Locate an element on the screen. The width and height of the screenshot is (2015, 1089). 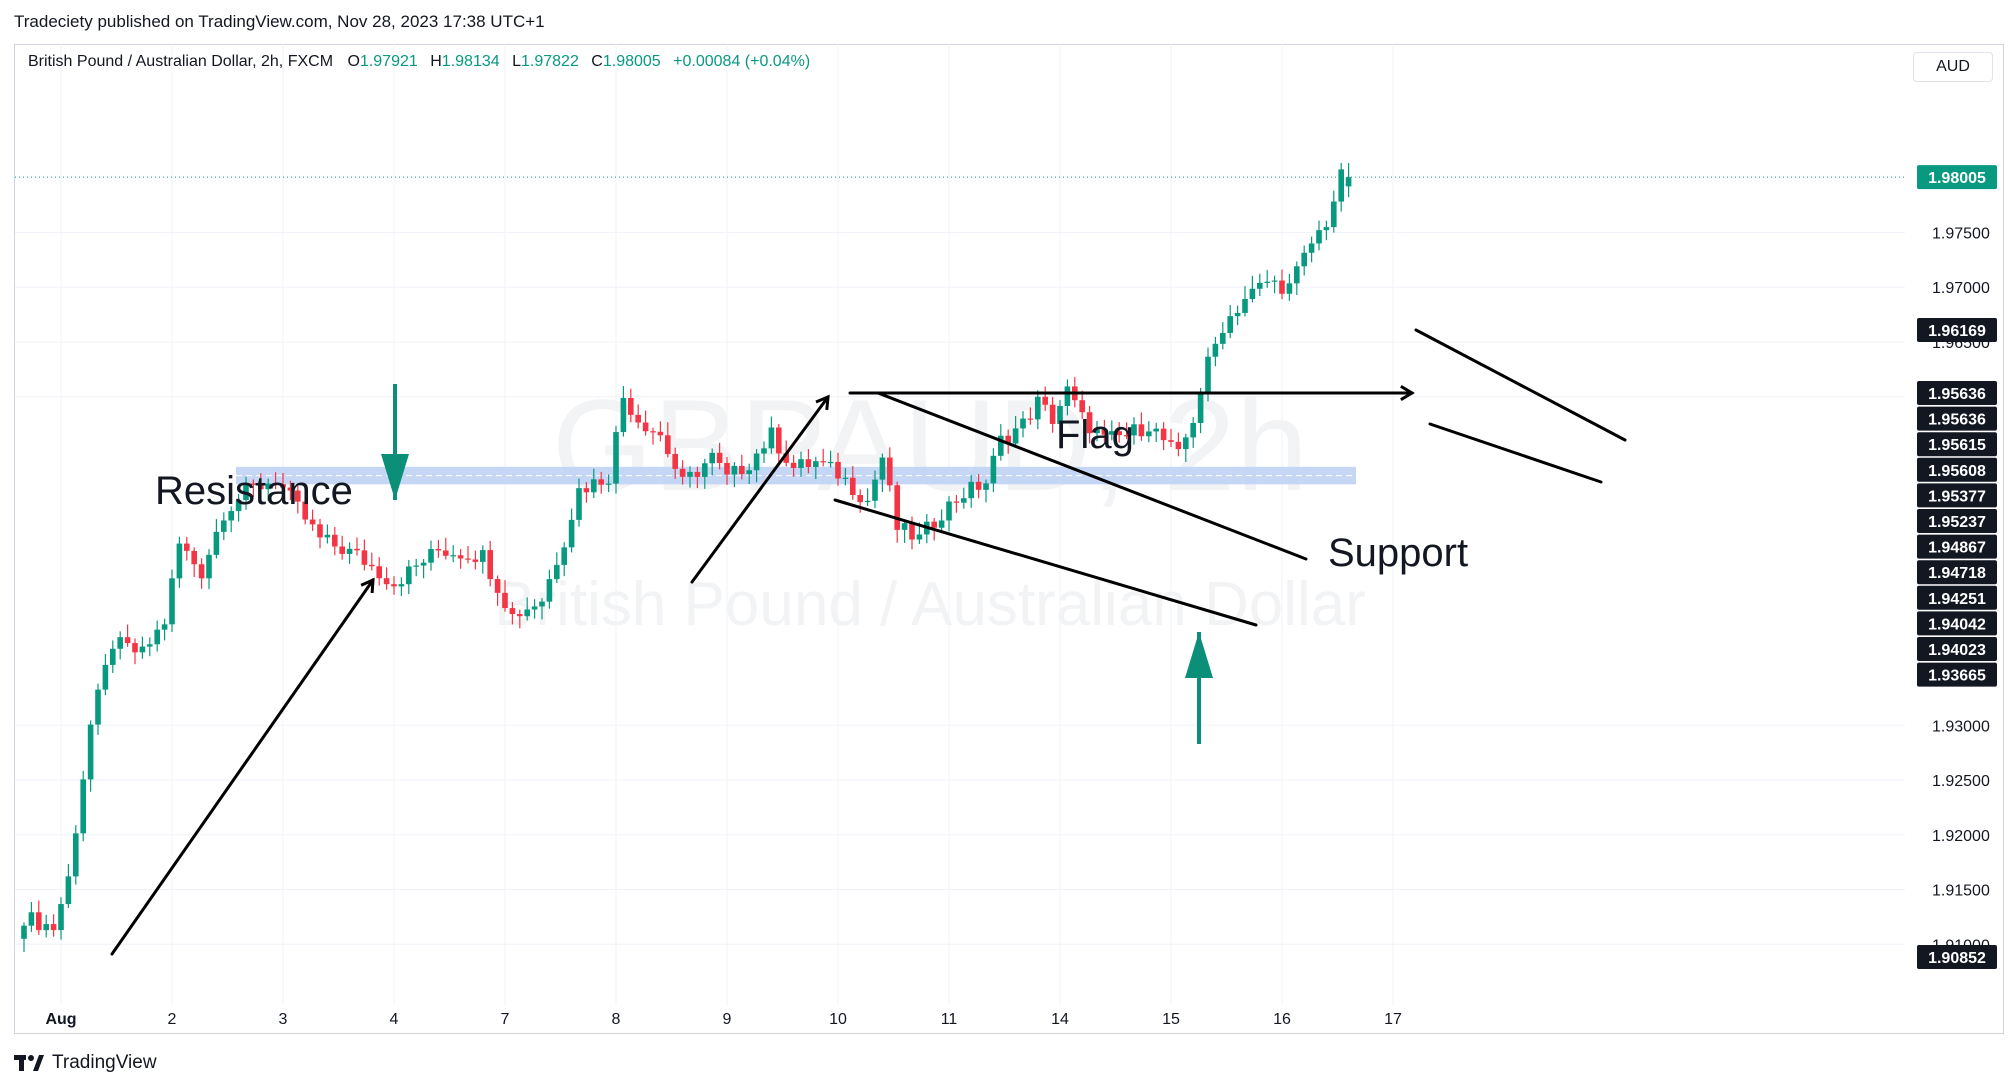
price-tag-9: 1.94251 is located at coordinates (1957, 599).